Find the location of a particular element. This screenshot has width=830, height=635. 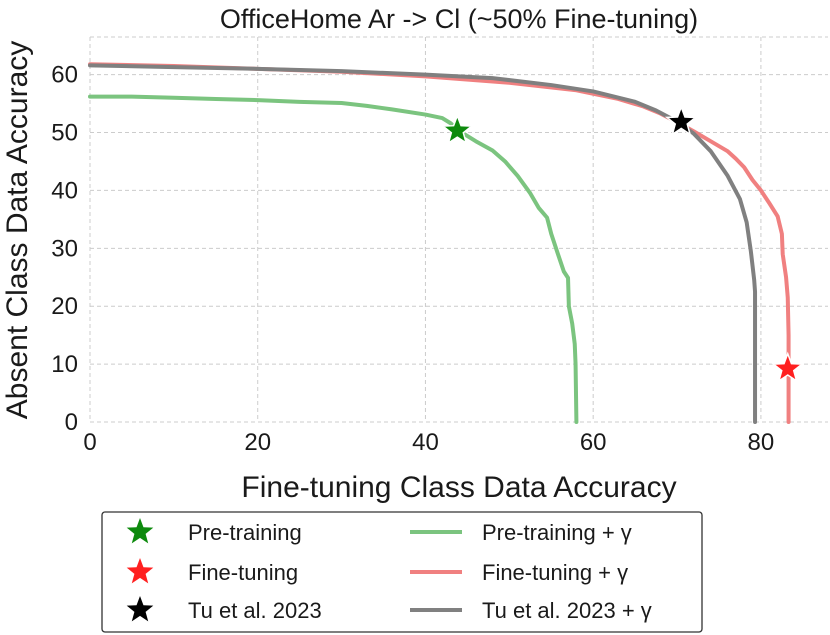

legend-label-pre-training: Pre-training + γ is located at coordinates (557, 532).